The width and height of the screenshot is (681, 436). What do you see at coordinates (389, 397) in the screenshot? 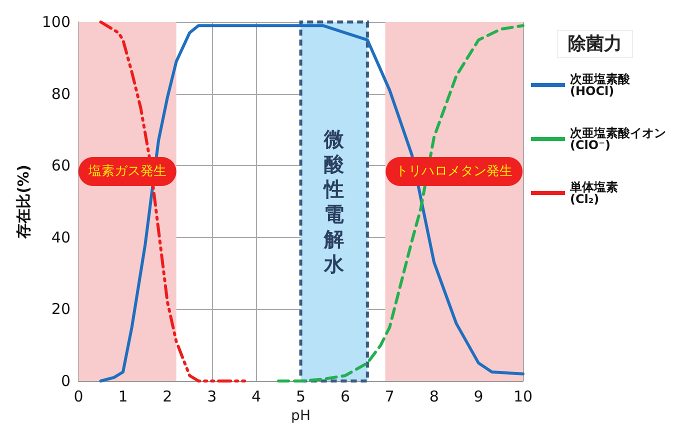
I see `x-tick-label: 7` at bounding box center [389, 397].